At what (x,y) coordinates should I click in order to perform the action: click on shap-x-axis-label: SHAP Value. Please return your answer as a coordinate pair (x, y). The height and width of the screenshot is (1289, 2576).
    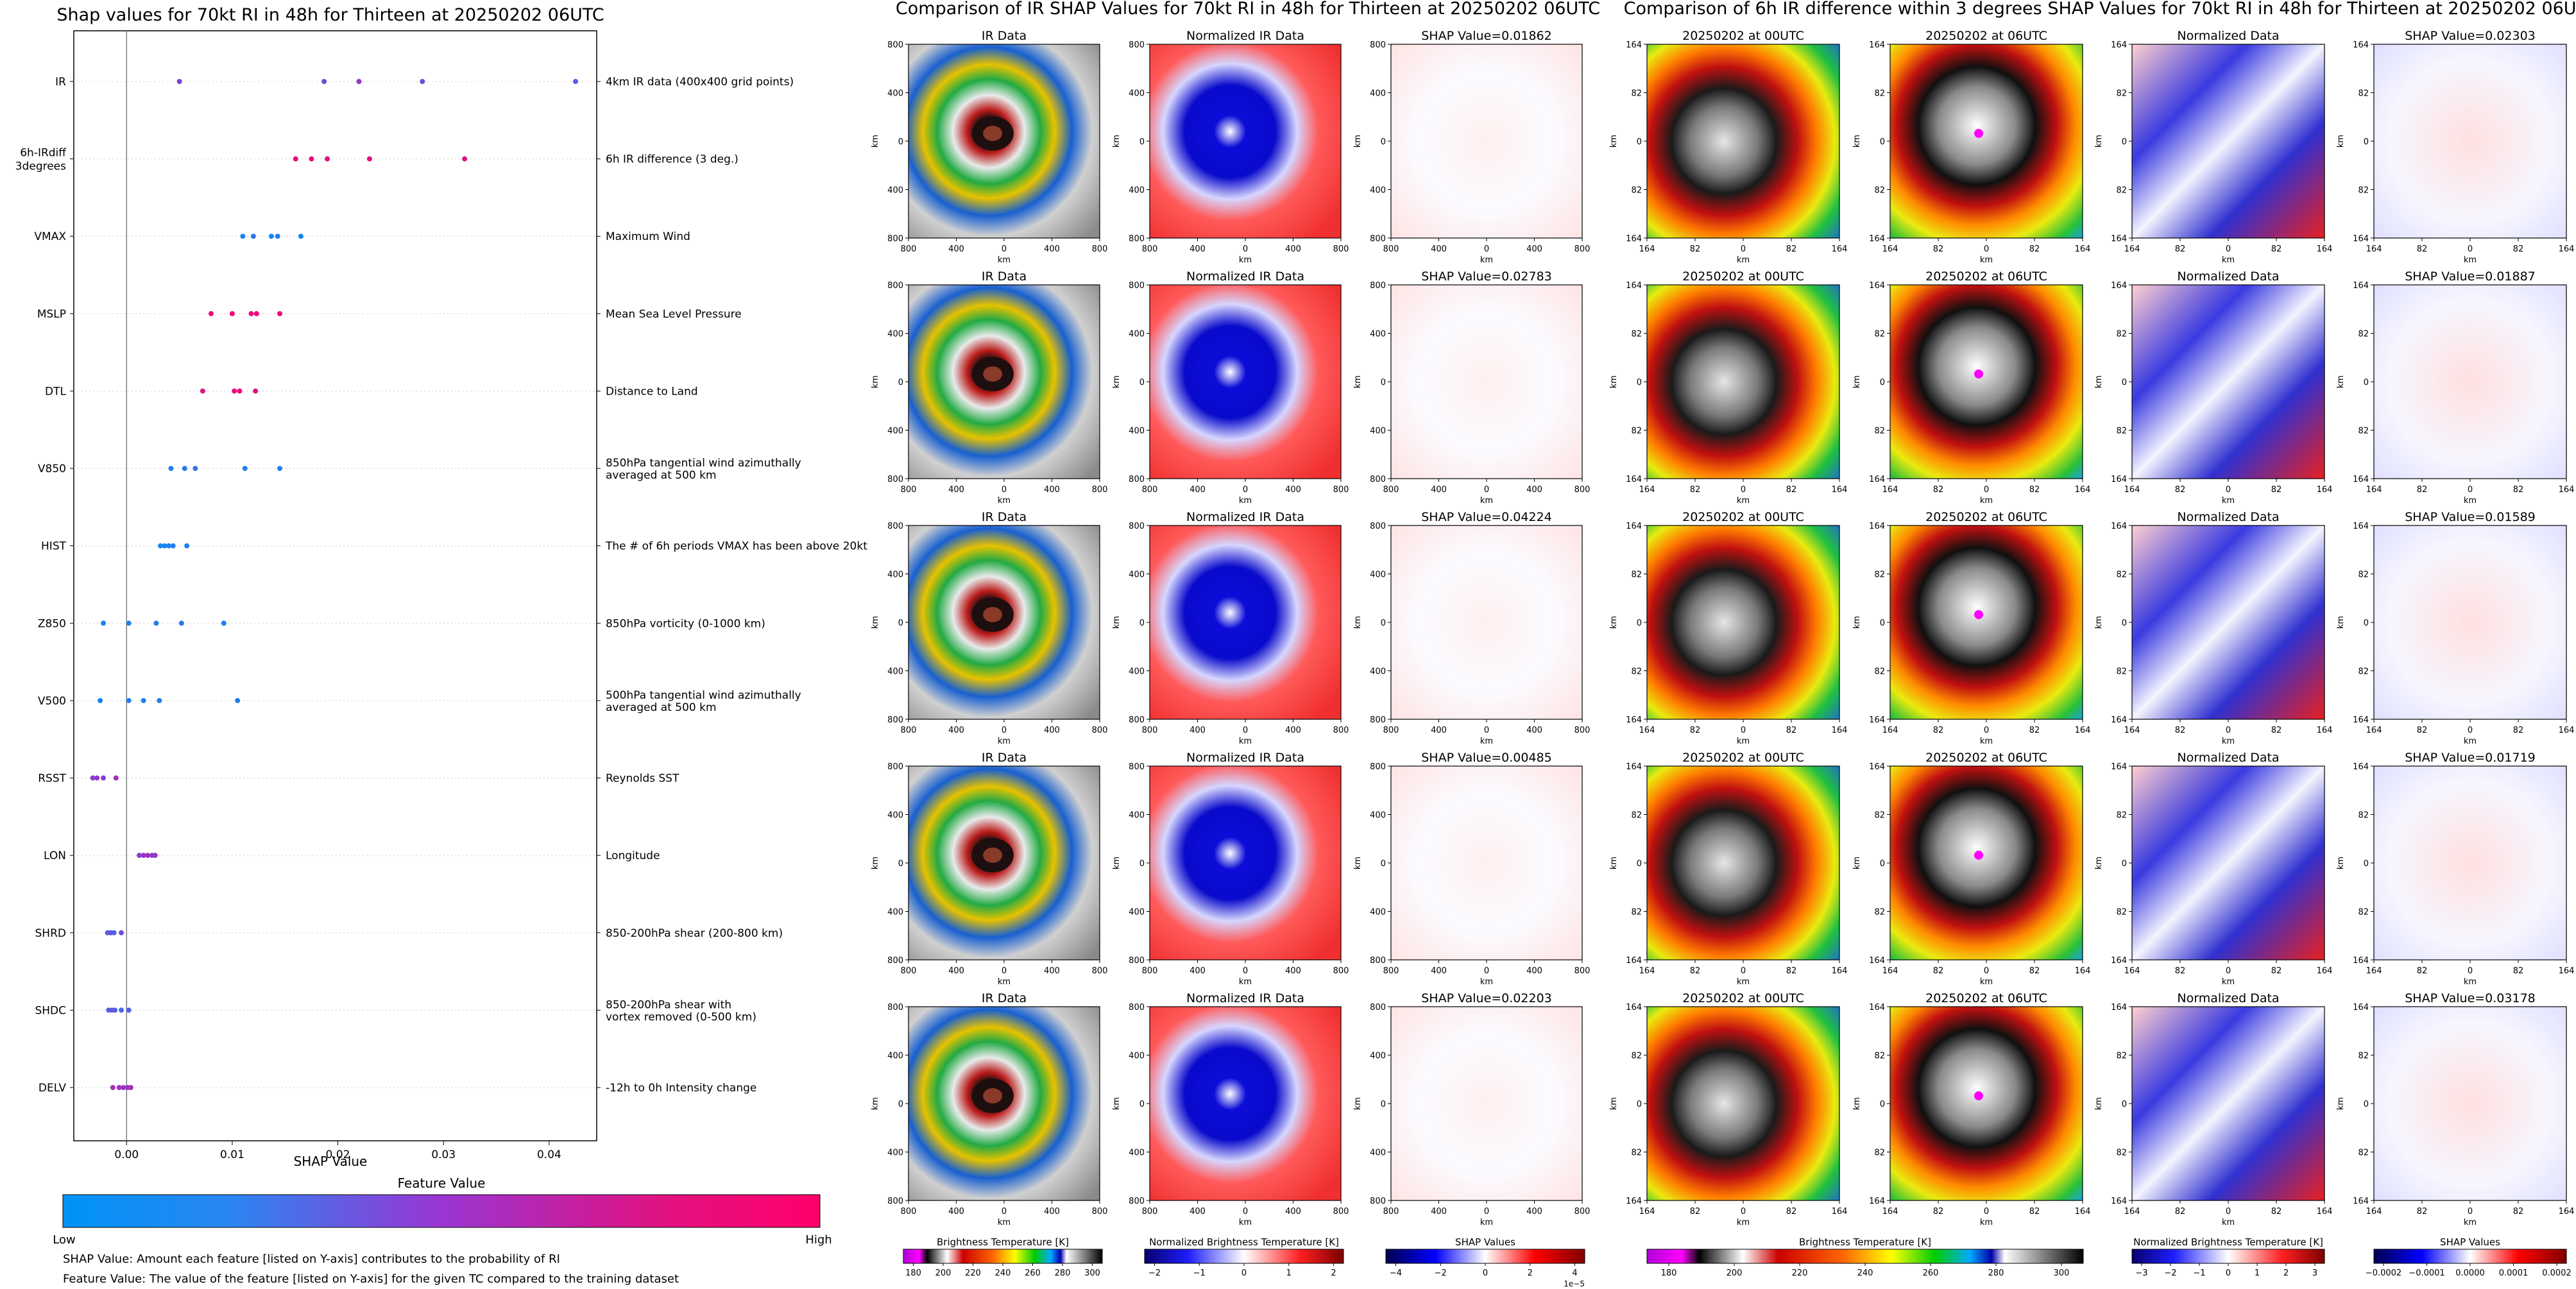
    Looking at the image, I should click on (331, 1161).